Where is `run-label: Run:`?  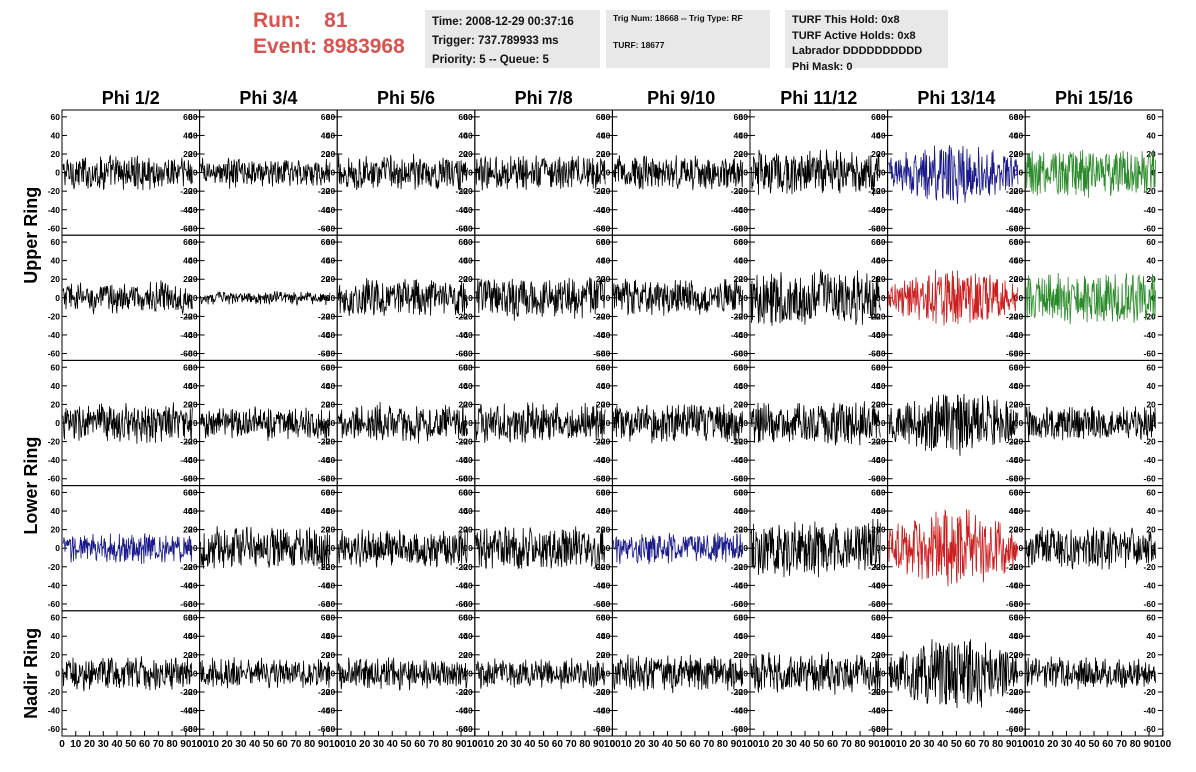
run-label: Run: is located at coordinates (277, 20).